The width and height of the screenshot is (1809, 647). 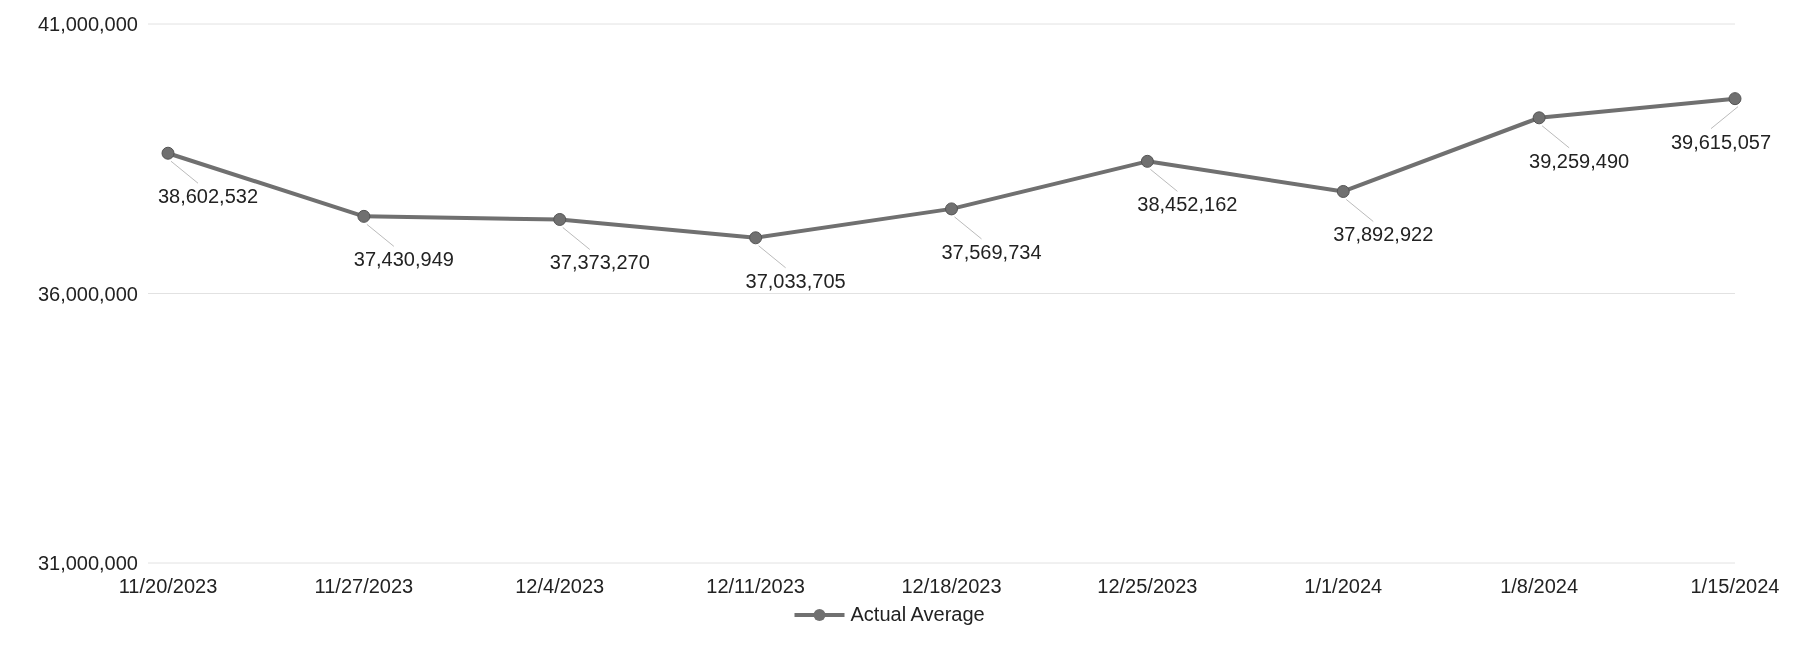 I want to click on y-tick-label: 36,000,000, so click(x=87, y=293).